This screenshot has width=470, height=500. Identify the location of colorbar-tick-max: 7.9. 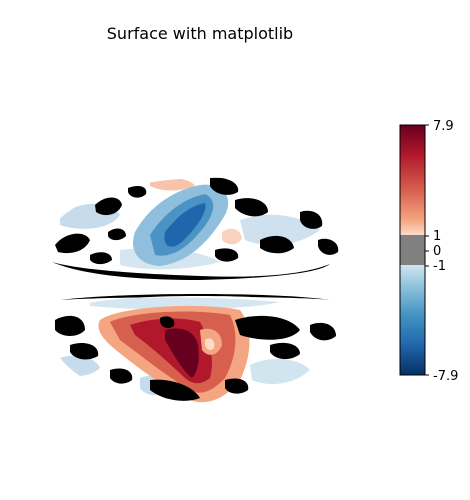
(443, 126).